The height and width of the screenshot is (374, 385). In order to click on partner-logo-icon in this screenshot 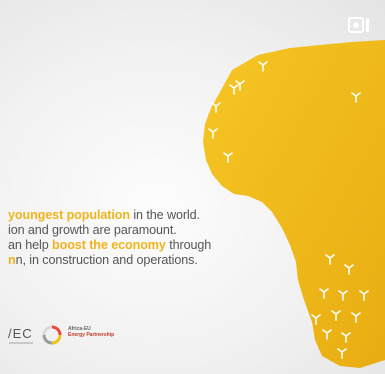, I will do `click(52, 335)`.